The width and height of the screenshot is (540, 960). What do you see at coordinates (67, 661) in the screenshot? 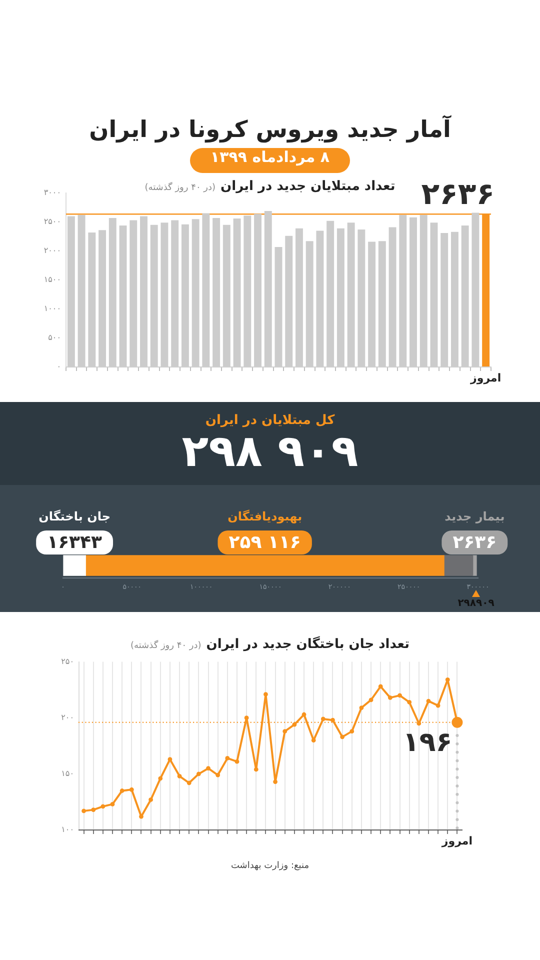
I see `y-tick-label: ۲۵۰` at bounding box center [67, 661].